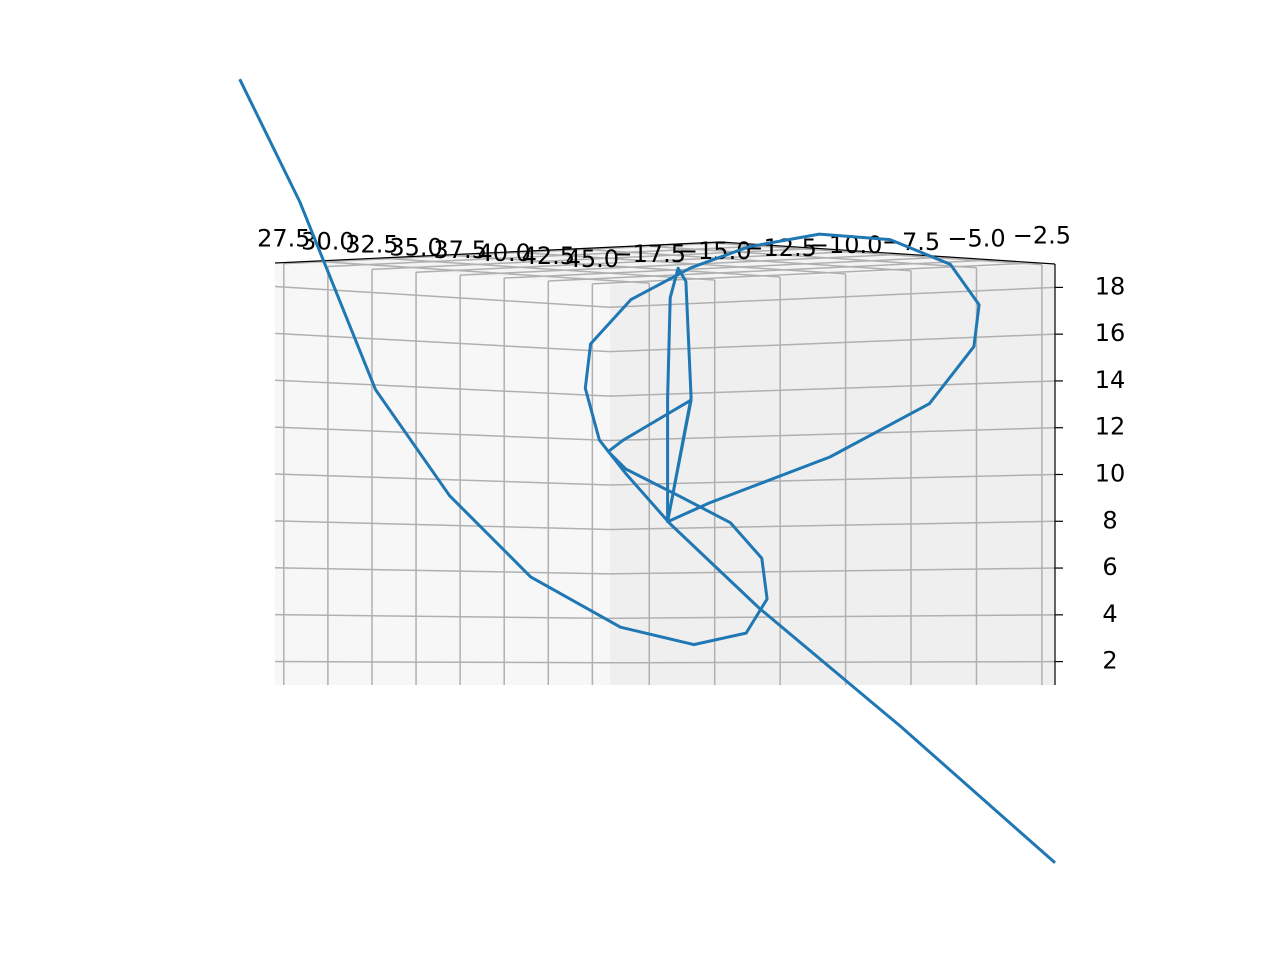 This screenshot has width=1280, height=960. What do you see at coordinates (911, 242) in the screenshot?
I see `y-tick-label: −7.5` at bounding box center [911, 242].